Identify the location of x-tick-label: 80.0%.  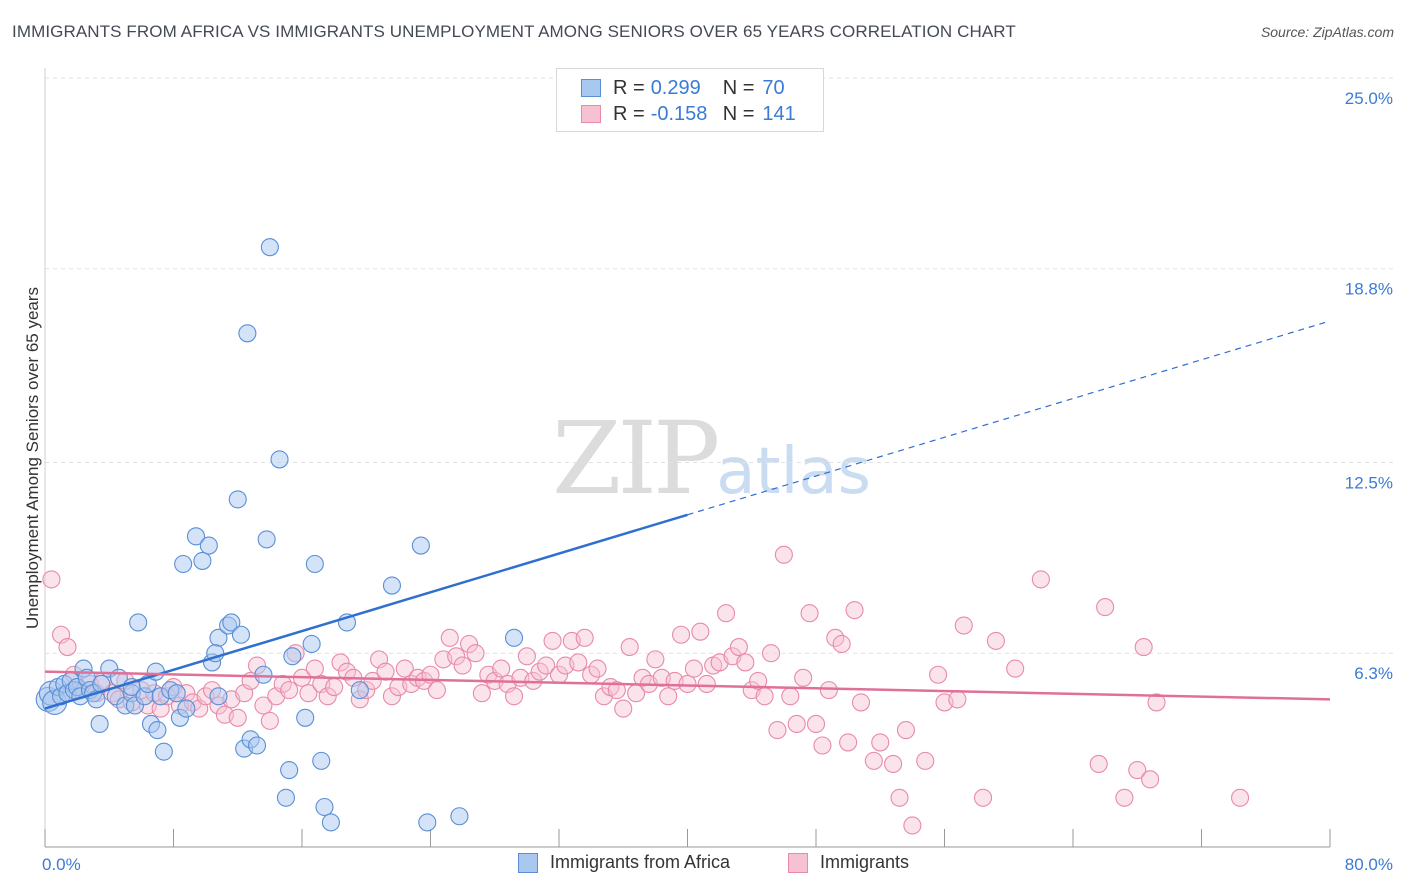
(1369, 864).